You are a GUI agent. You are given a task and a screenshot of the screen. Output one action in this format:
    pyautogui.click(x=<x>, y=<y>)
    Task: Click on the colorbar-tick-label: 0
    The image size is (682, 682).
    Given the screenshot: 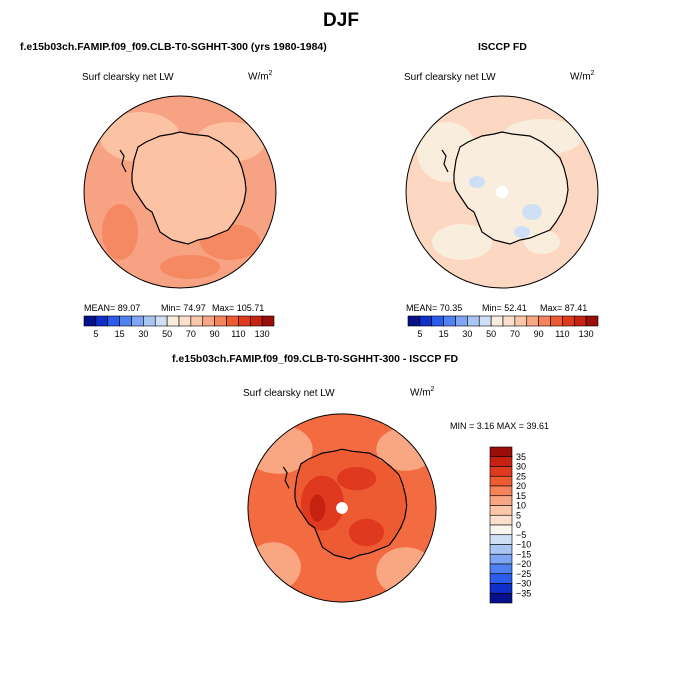 What is the action you would take?
    pyautogui.click(x=518, y=525)
    